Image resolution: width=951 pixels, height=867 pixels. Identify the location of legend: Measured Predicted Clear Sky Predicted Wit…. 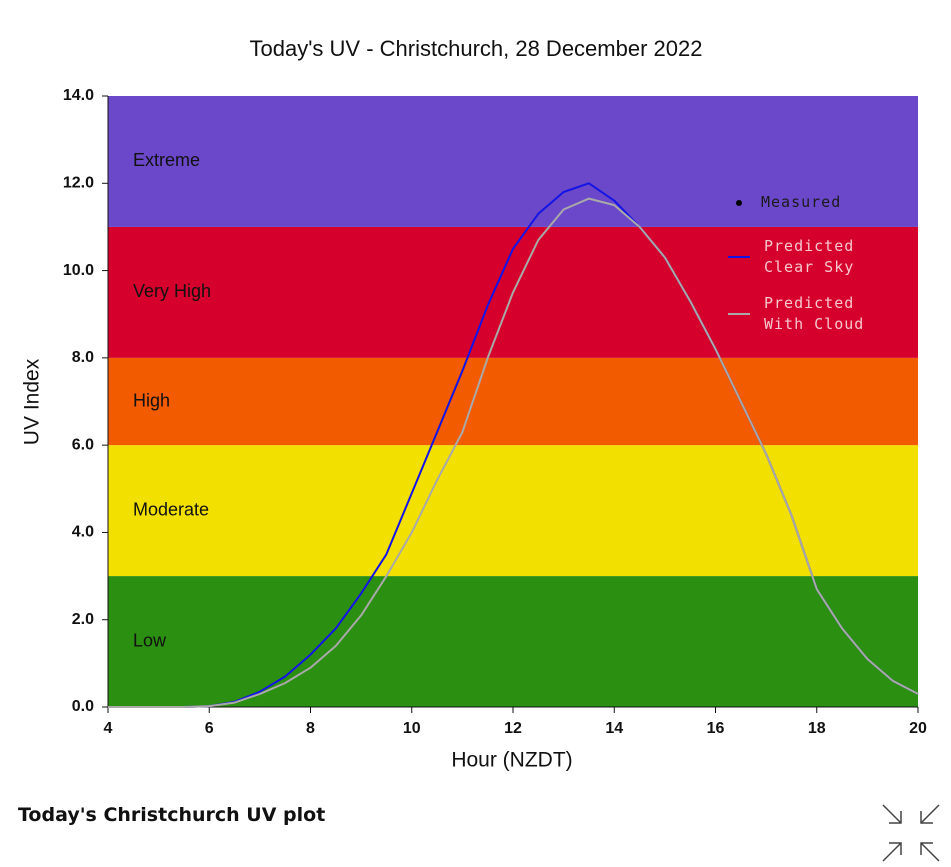
(823, 263).